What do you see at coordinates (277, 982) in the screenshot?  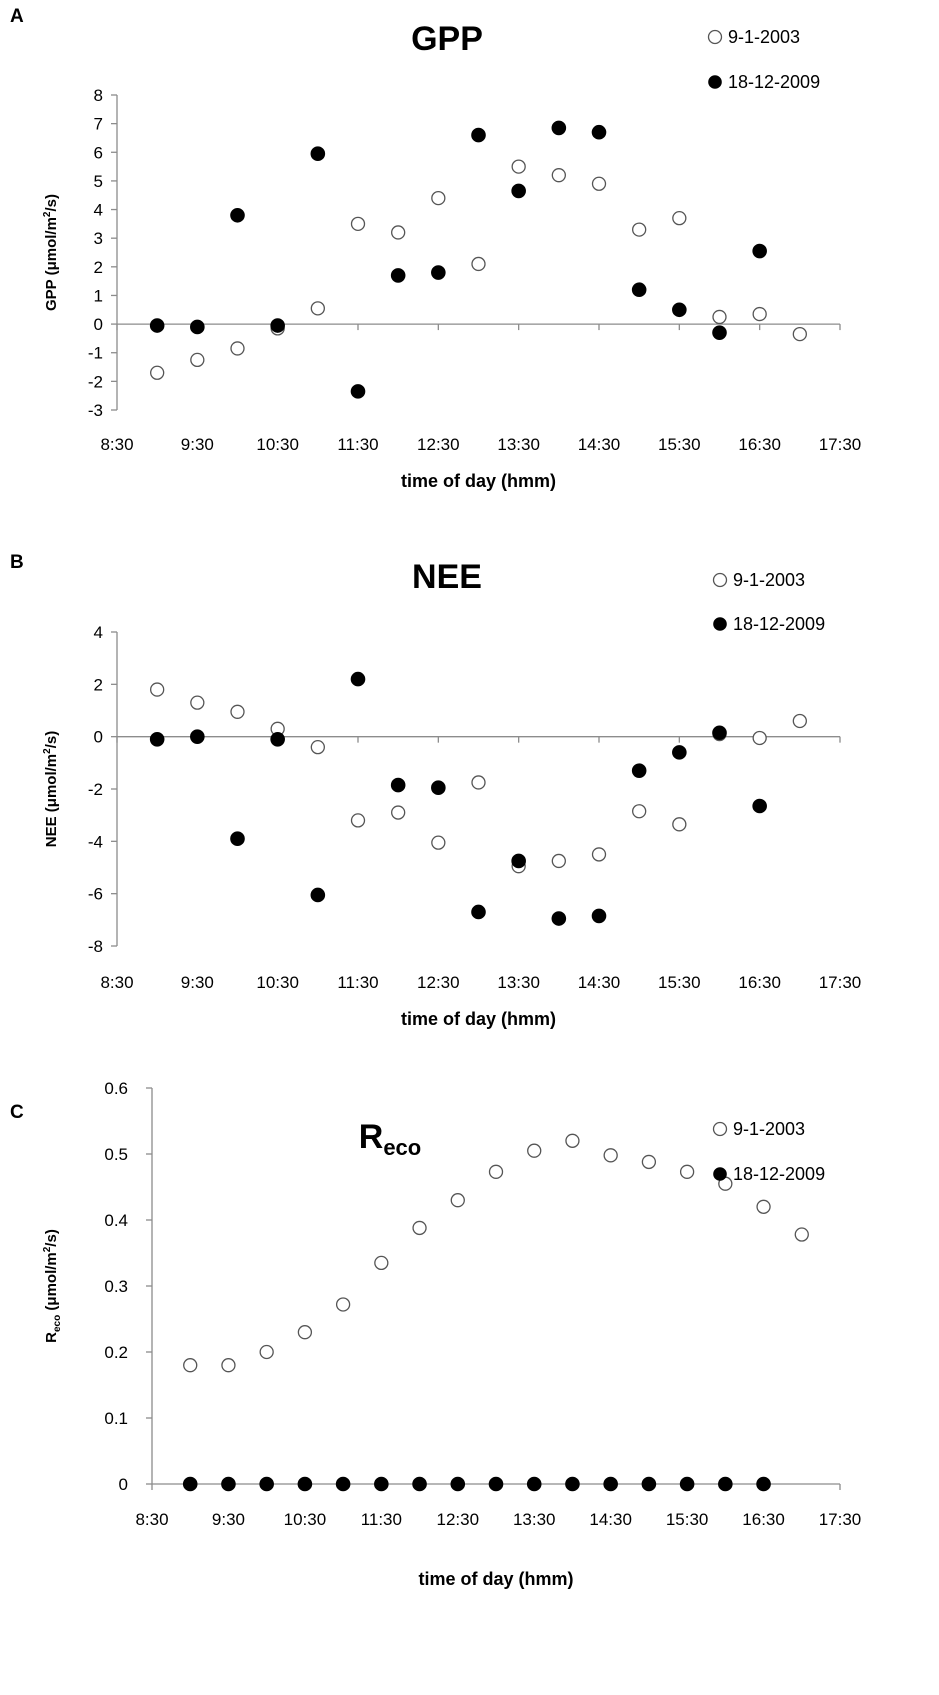 I see `x-tick-label: 10:30` at bounding box center [277, 982].